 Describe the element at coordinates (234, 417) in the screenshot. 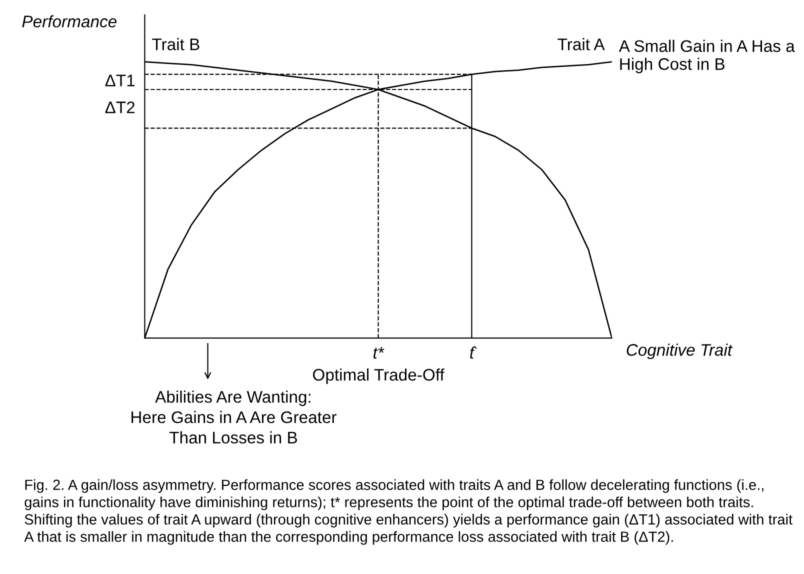

I see `text: Abilities Are Wanting: Here Gains in A Are Greater Than Losses in B` at that location.